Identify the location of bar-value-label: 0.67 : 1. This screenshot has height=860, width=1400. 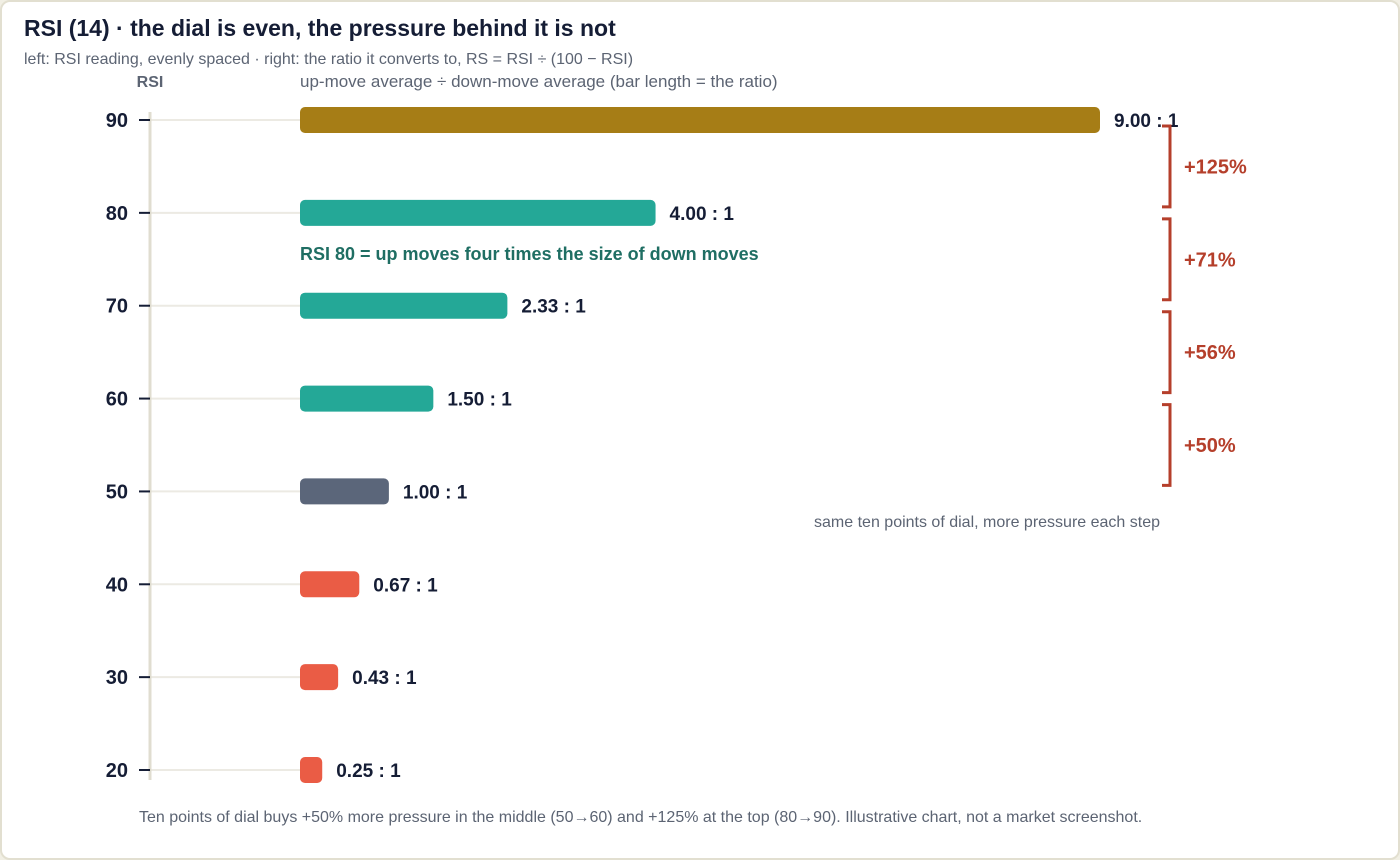
(405, 585).